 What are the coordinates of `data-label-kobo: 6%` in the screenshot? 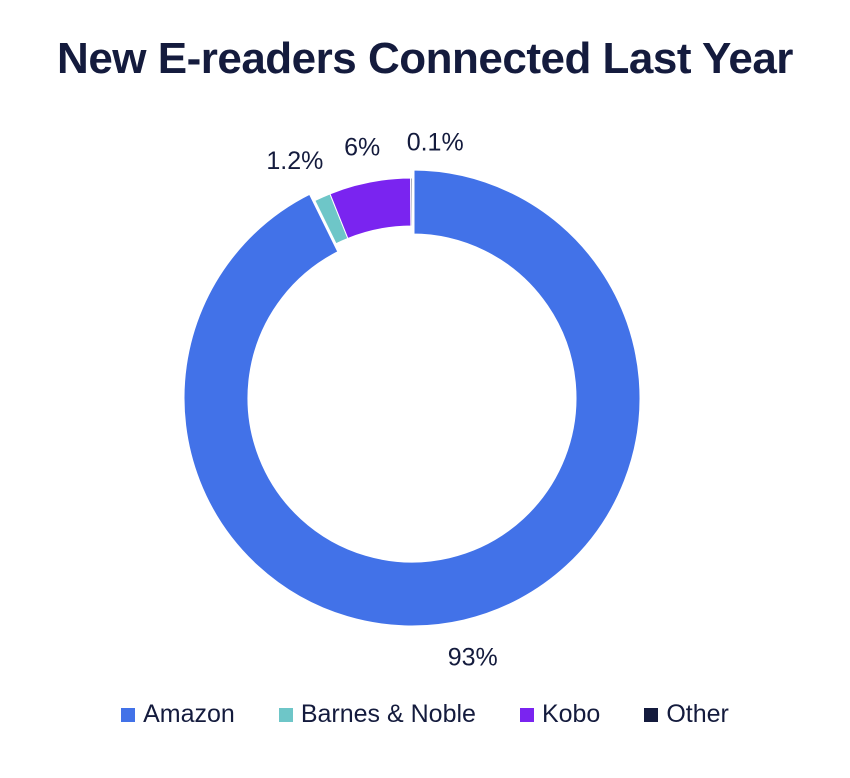 It's located at (362, 147).